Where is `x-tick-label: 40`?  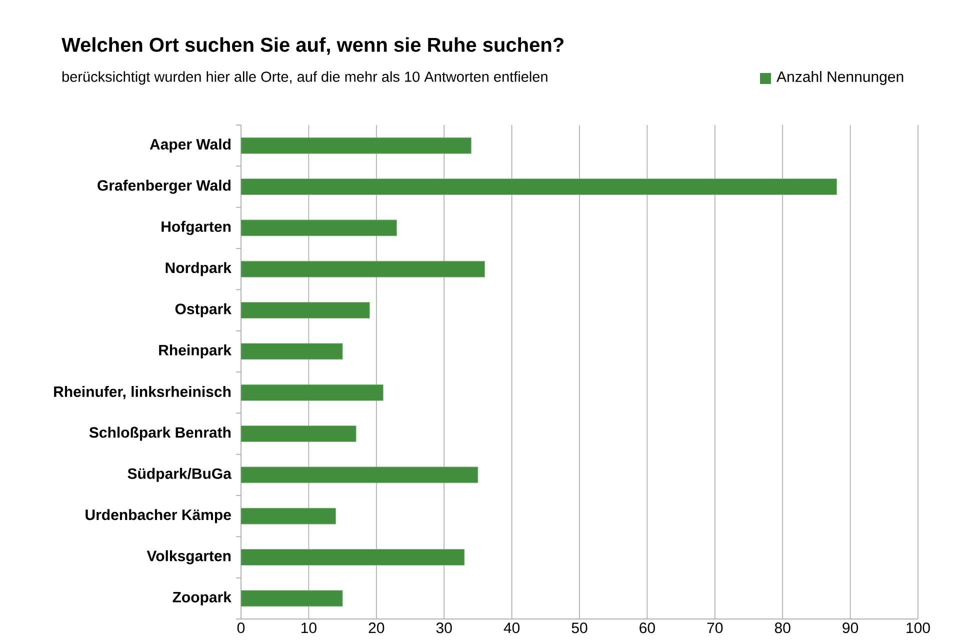
x-tick-label: 40 is located at coordinates (512, 628).